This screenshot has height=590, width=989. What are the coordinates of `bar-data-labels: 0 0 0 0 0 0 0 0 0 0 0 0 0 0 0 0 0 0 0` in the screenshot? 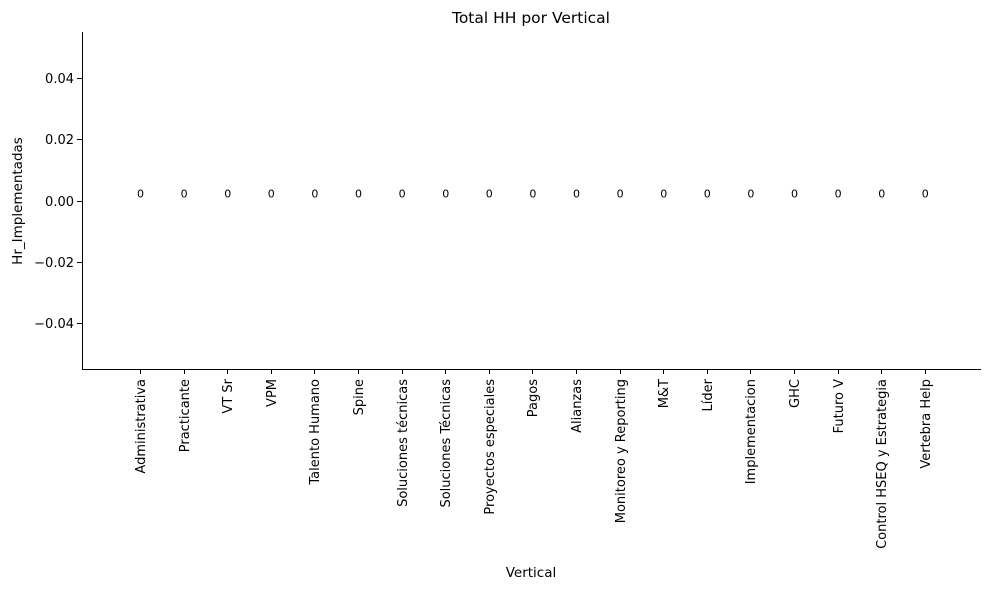 It's located at (533, 194).